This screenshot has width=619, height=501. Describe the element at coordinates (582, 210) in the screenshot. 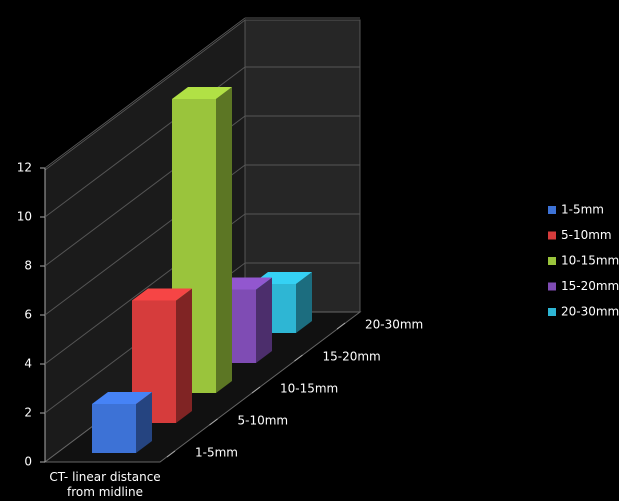

I see `legend-label: 1-5mm` at that location.